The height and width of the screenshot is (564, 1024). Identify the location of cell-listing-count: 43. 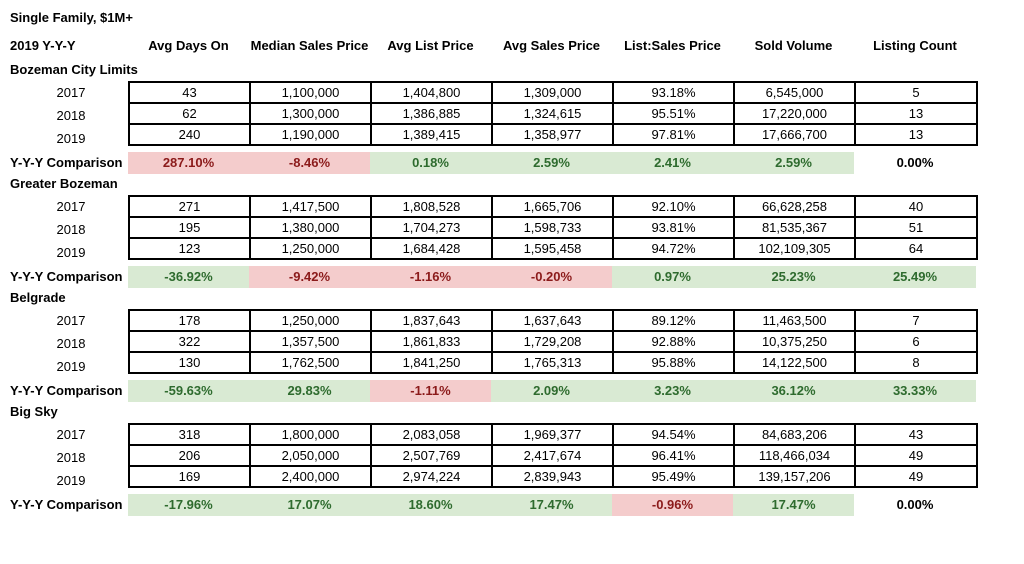
(916, 434).